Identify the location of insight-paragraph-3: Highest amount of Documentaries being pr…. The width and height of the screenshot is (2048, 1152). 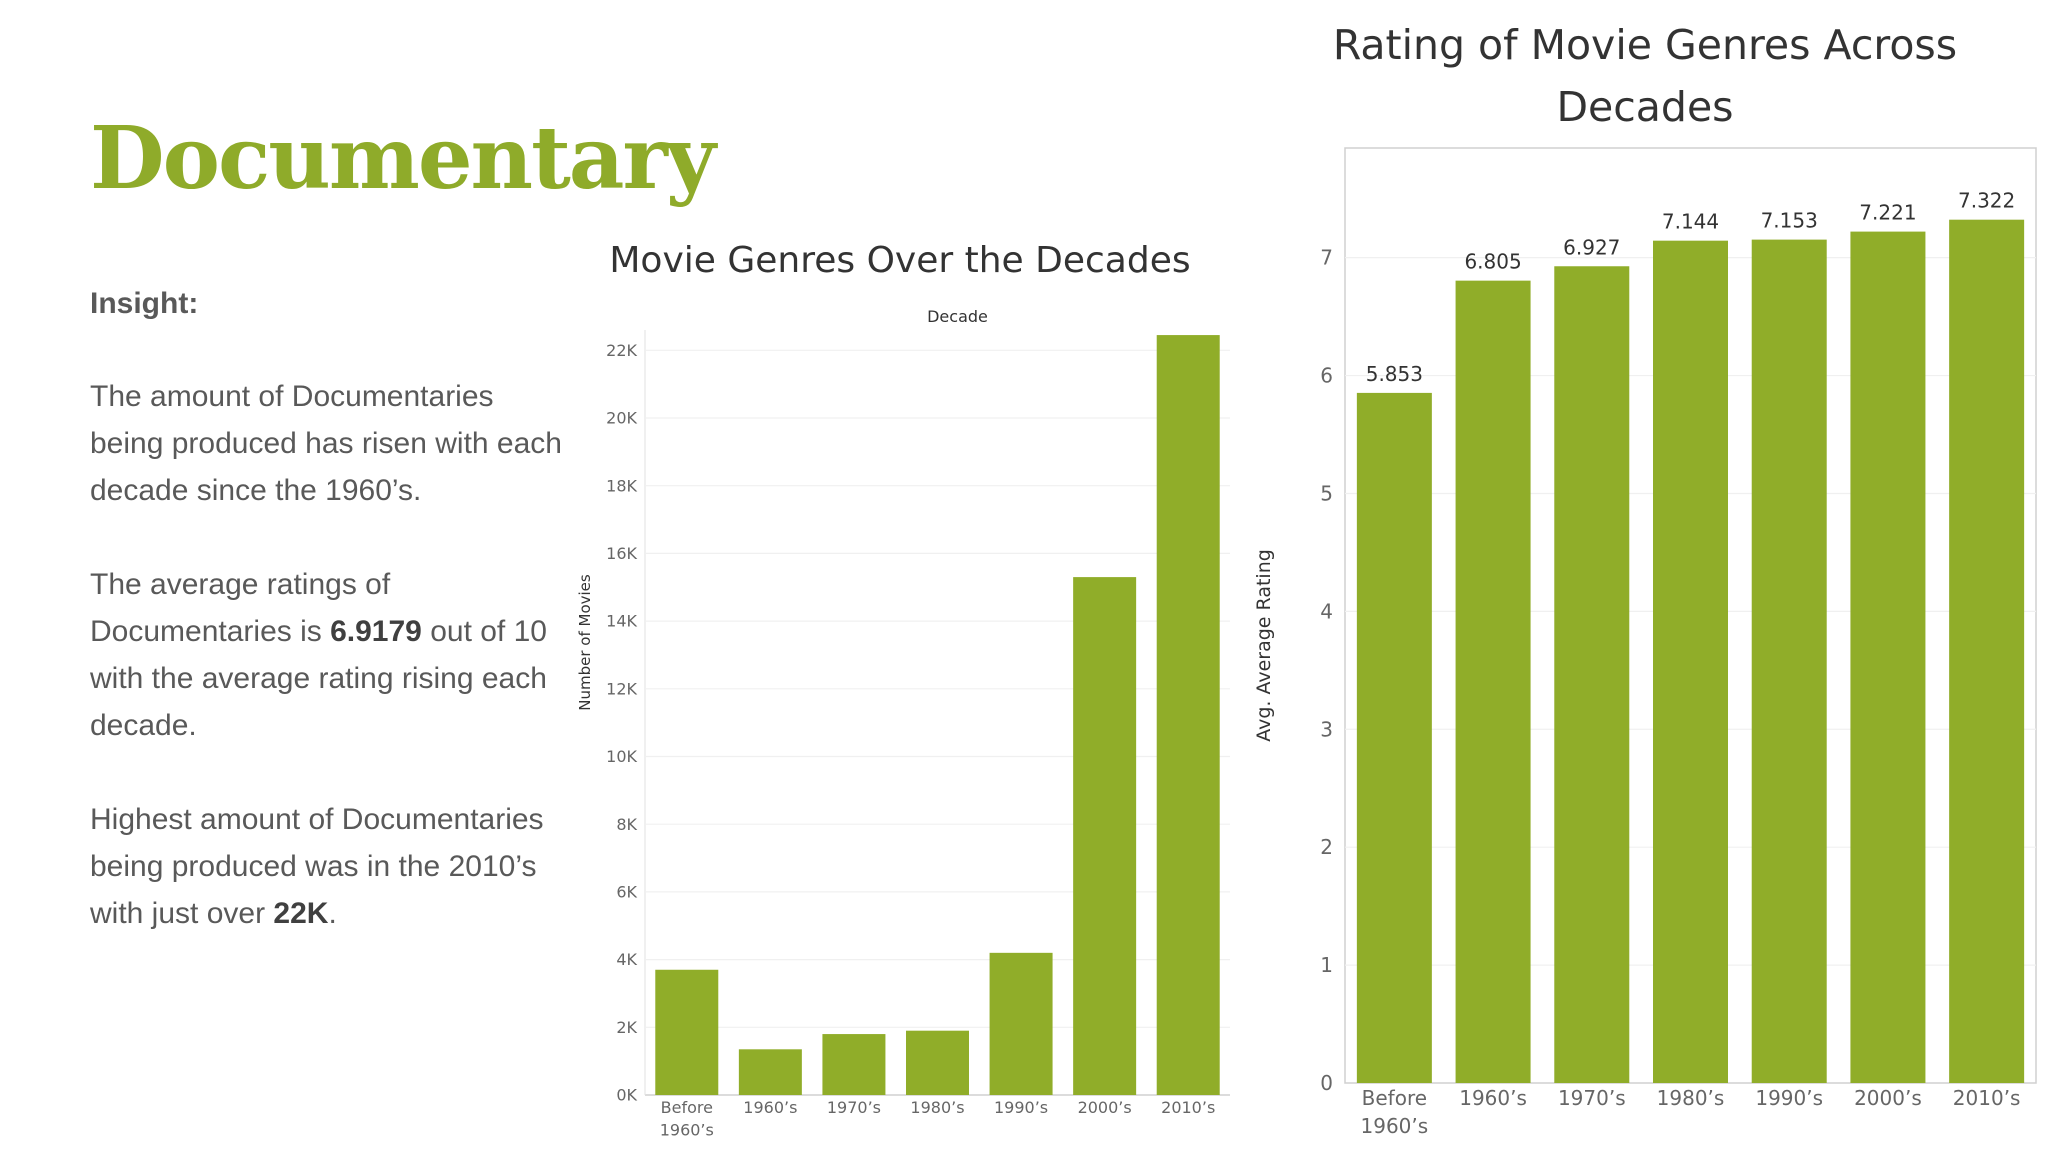
(317, 866).